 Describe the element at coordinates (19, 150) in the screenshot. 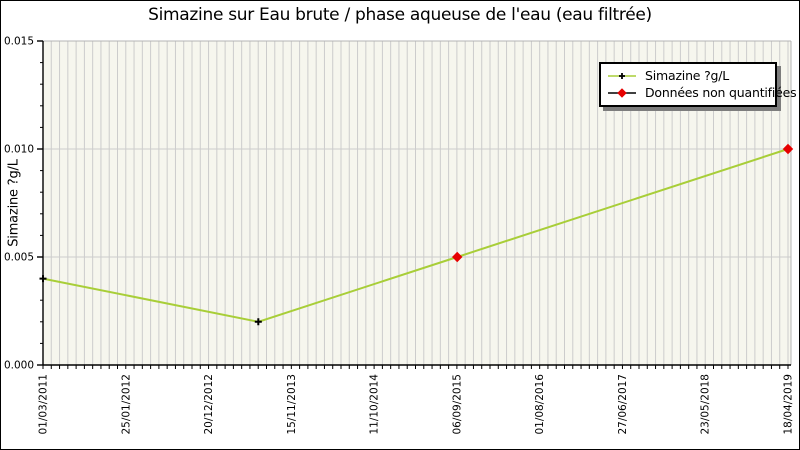

I see `y-tick-label: 0.010` at that location.